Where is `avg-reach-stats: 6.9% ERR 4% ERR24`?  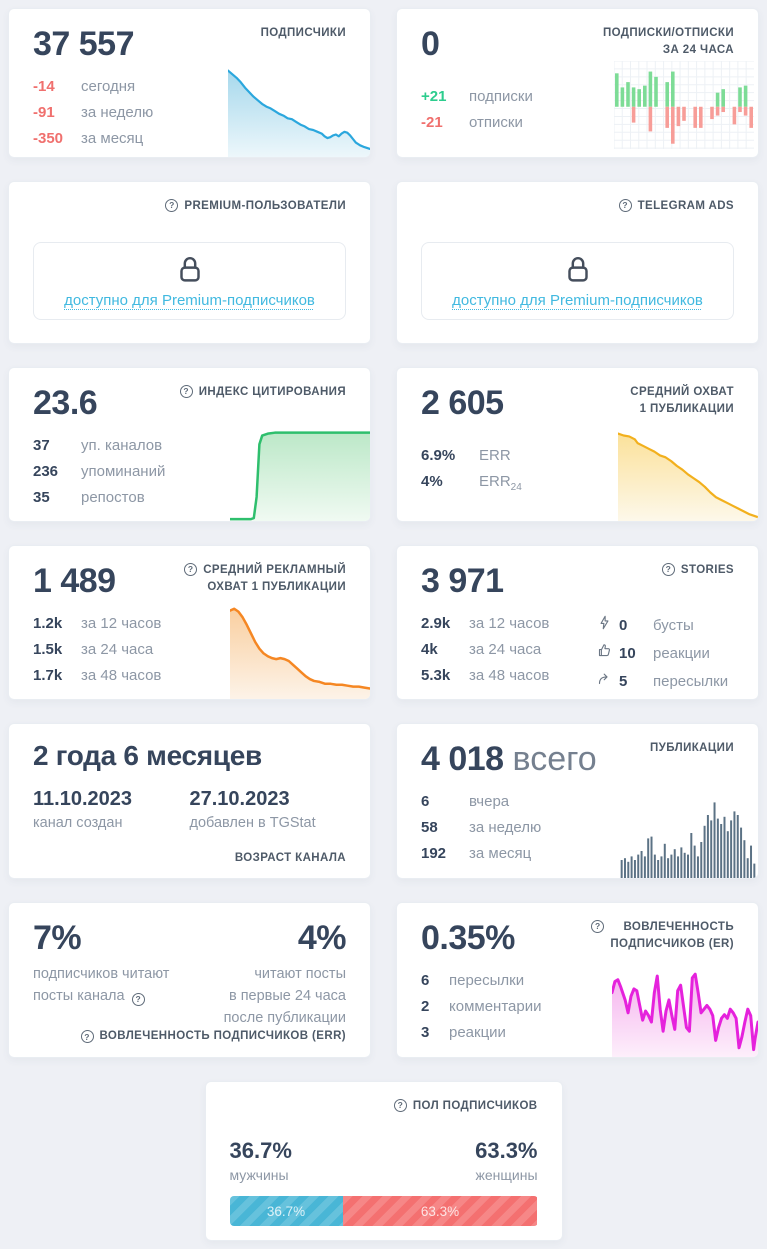 avg-reach-stats: 6.9% ERR 4% ERR24 is located at coordinates (577, 470).